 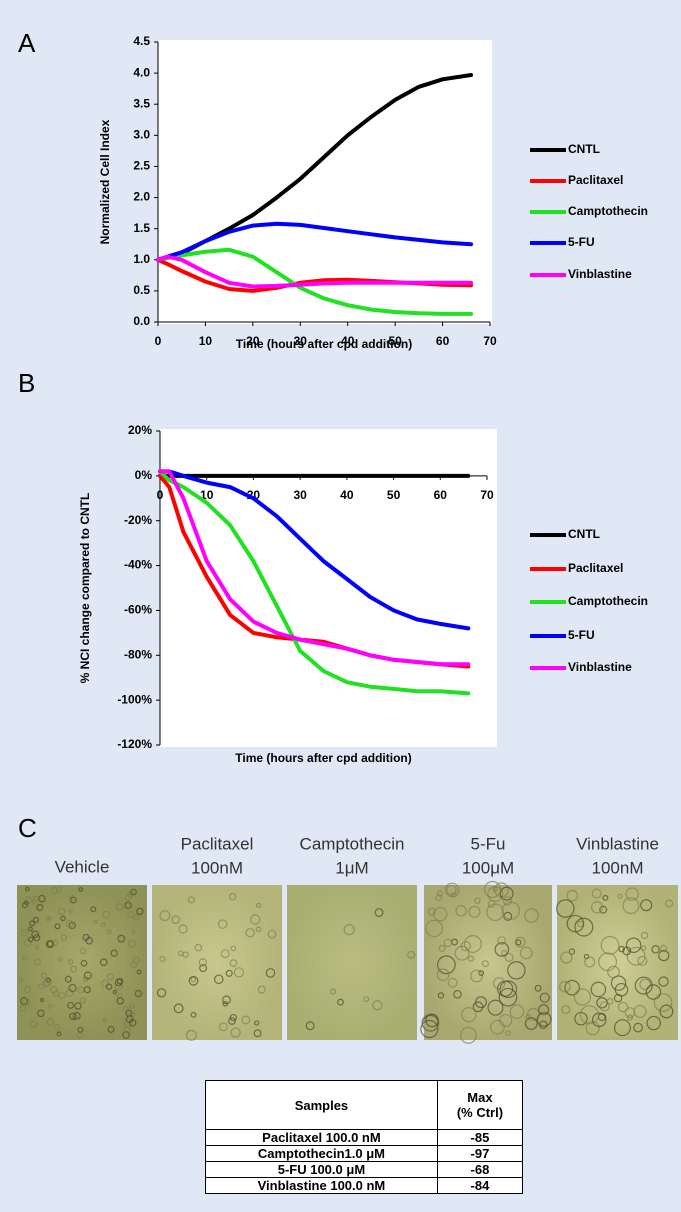 I want to click on legend-label: 5-FU, so click(x=581, y=635).